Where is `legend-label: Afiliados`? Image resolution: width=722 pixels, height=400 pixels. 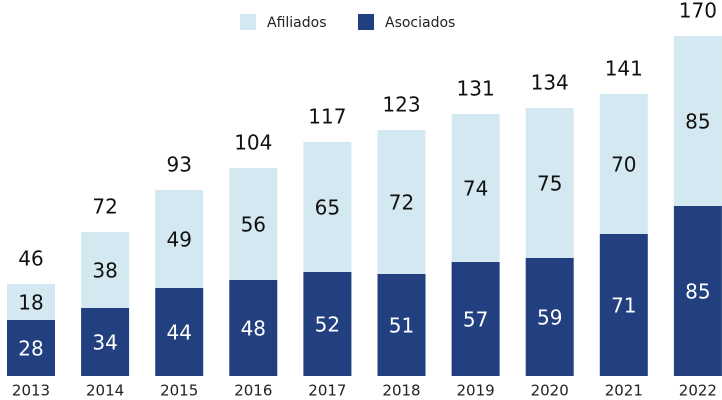 legend-label: Afiliados is located at coordinates (297, 23).